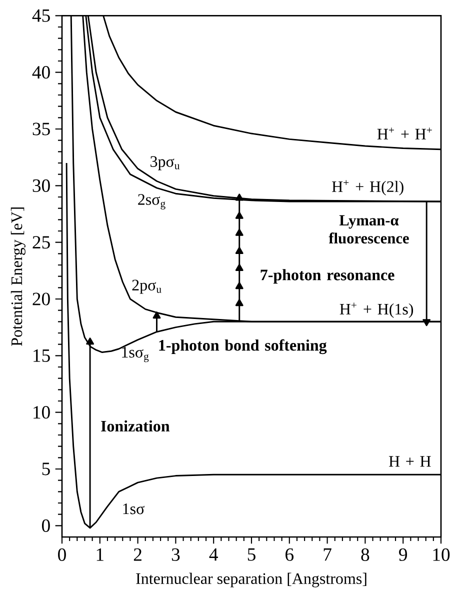  Describe the element at coordinates (176, 554) in the screenshot. I see `x-tick-label: 3` at that location.